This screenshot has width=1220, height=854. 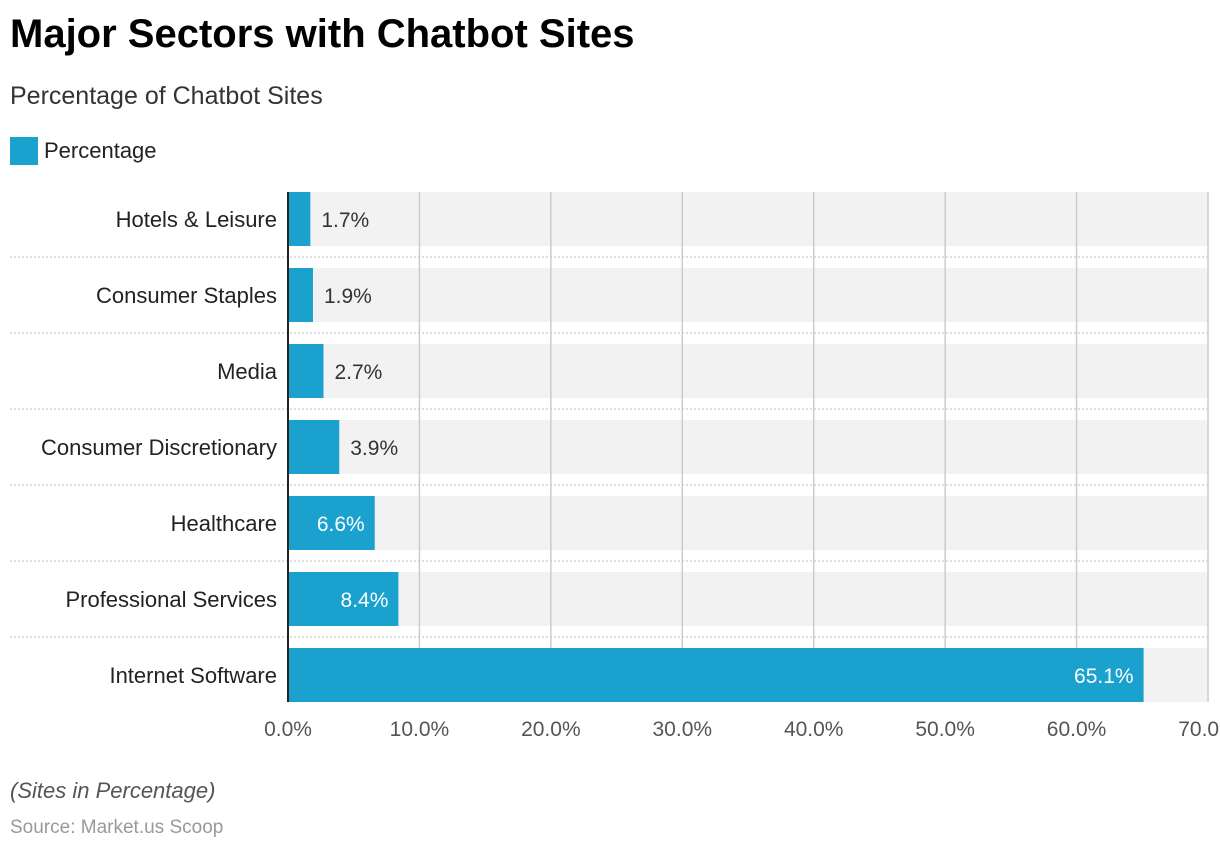 What do you see at coordinates (159, 447) in the screenshot?
I see `category-label: Consumer Discretionary` at bounding box center [159, 447].